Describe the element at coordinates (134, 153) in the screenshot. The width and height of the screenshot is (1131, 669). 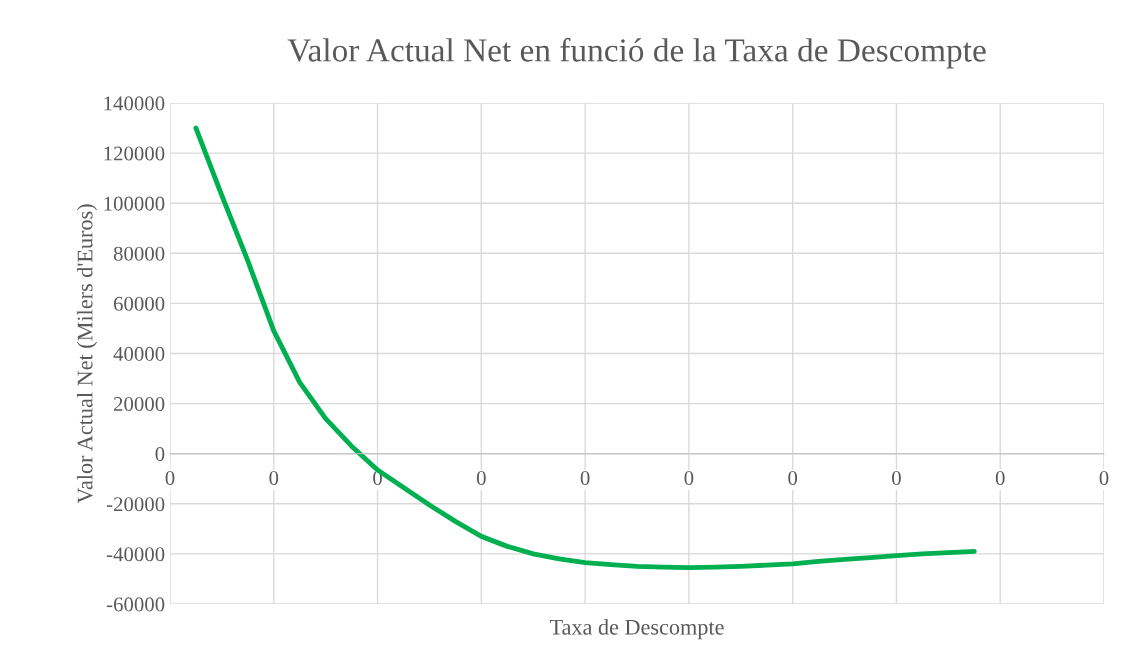
I see `y-tick-label: 120000` at that location.